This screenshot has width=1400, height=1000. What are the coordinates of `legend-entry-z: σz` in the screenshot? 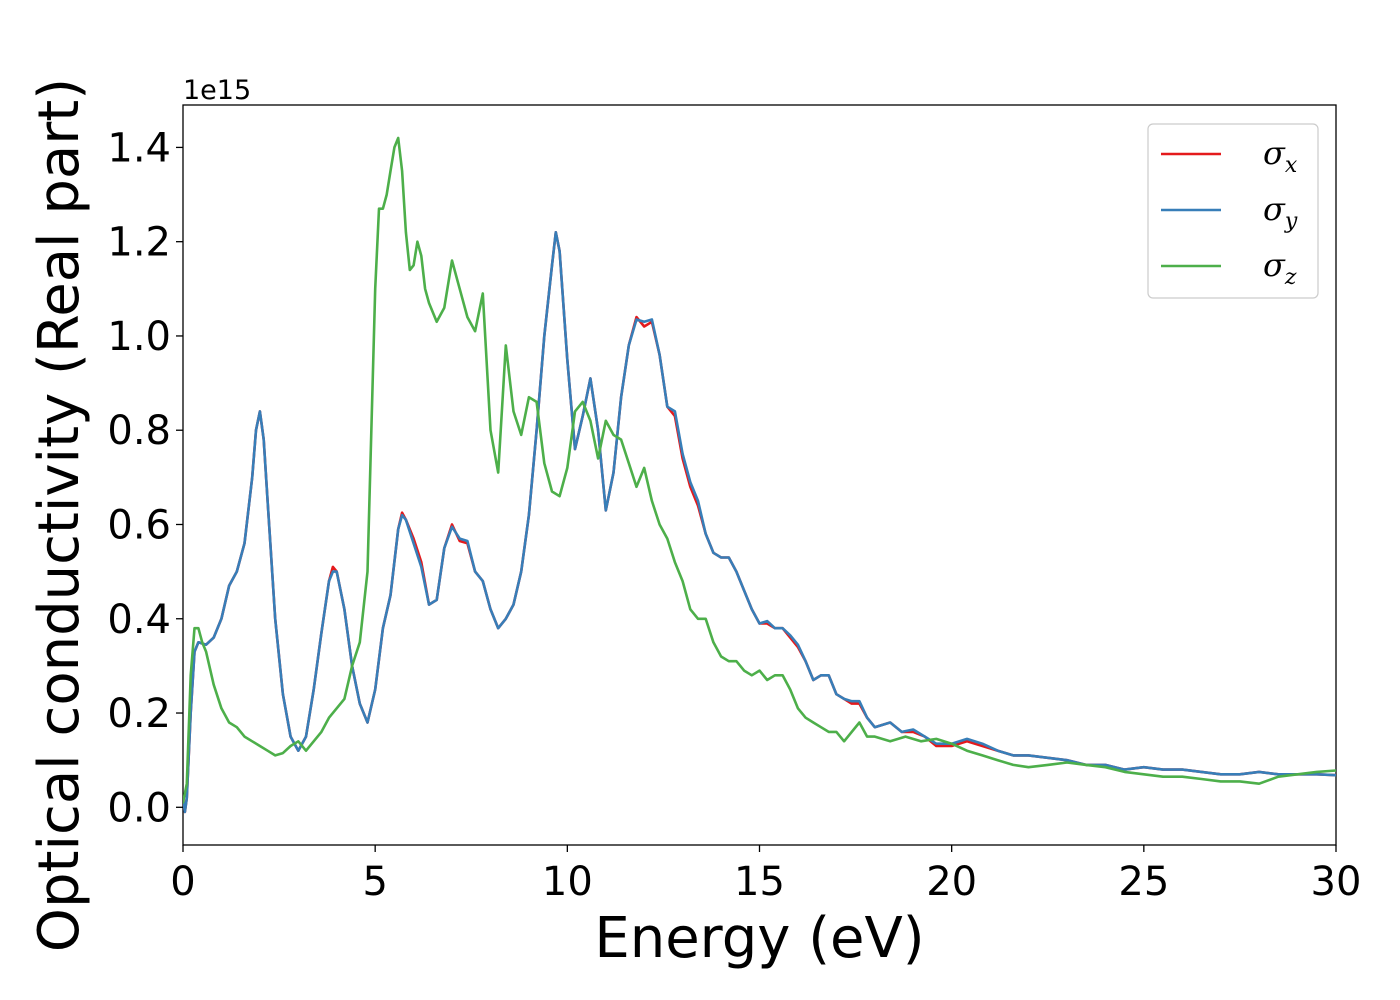 It's located at (1280, 268).